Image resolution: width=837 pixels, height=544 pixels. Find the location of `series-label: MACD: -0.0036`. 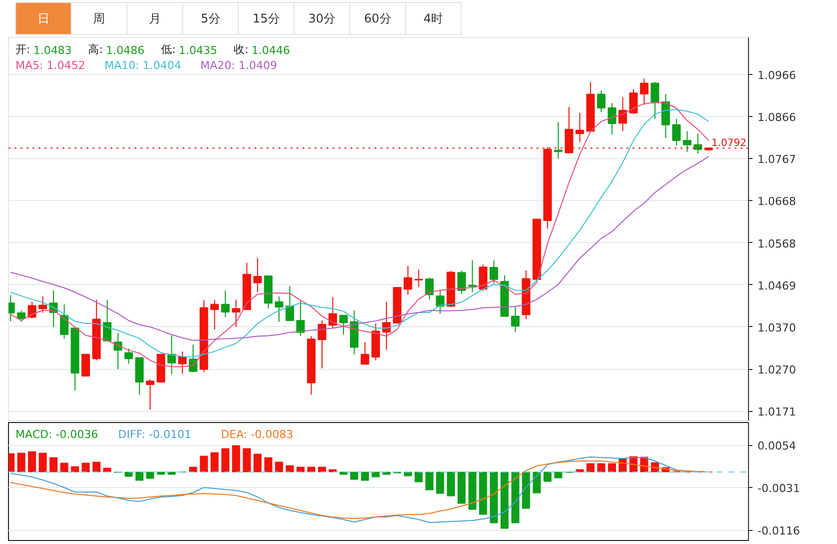

series-label: MACD: -0.0036 is located at coordinates (57, 434).